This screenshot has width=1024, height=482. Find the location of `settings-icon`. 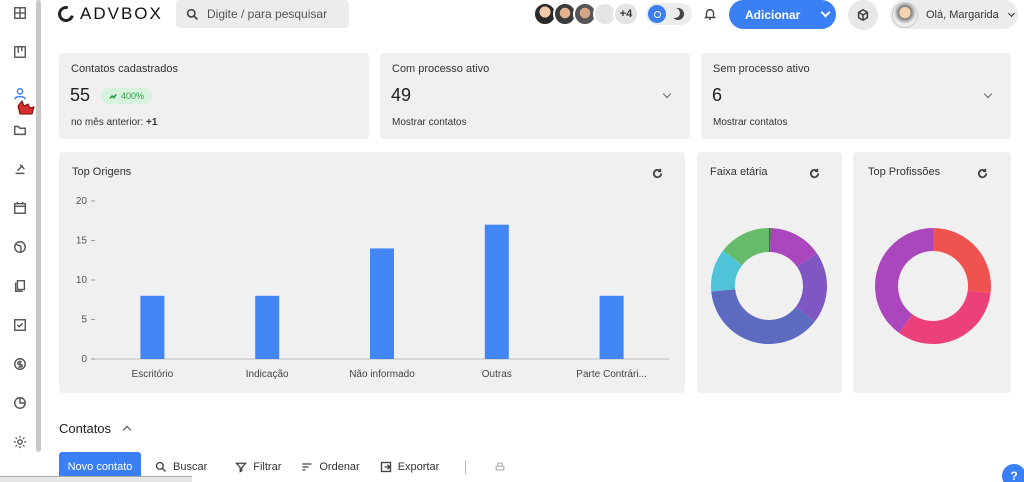

settings-icon is located at coordinates (20, 442).